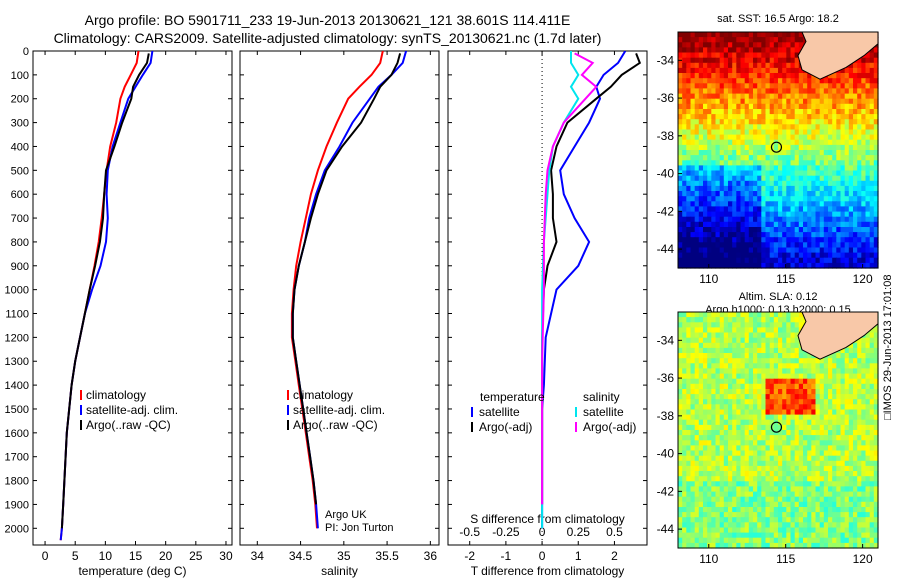 The height and width of the screenshot is (580, 900). I want to click on y-tick-label: 200, so click(20, 100).